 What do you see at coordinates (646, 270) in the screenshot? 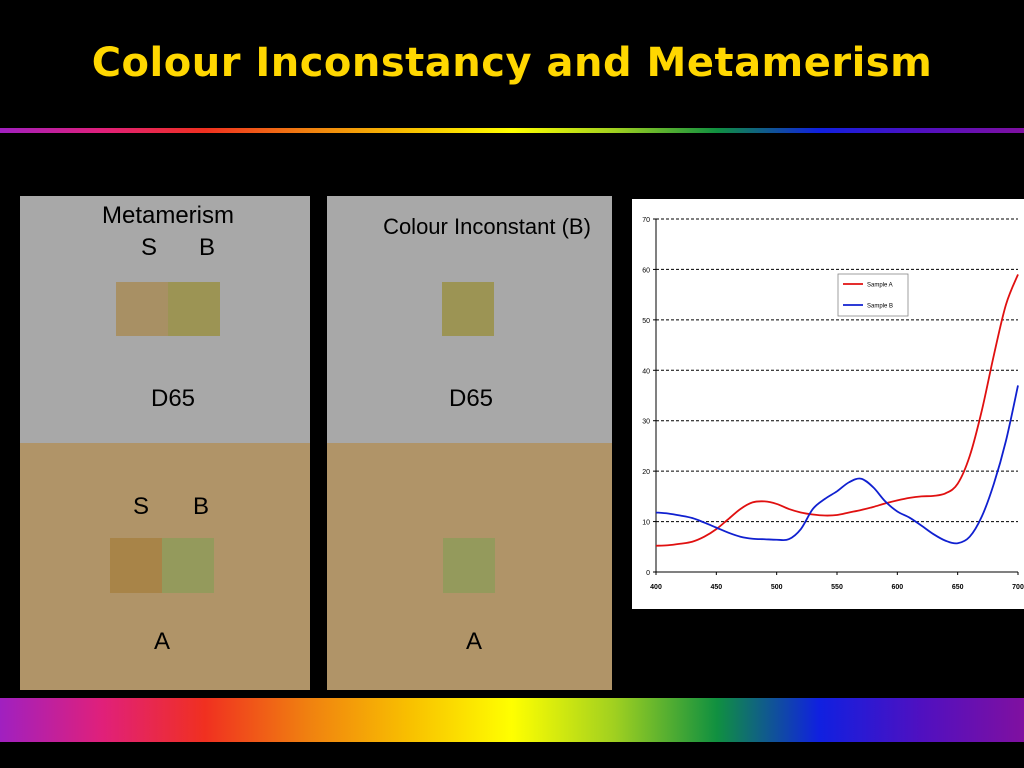
I see `y-tick-label: 60` at bounding box center [646, 270].